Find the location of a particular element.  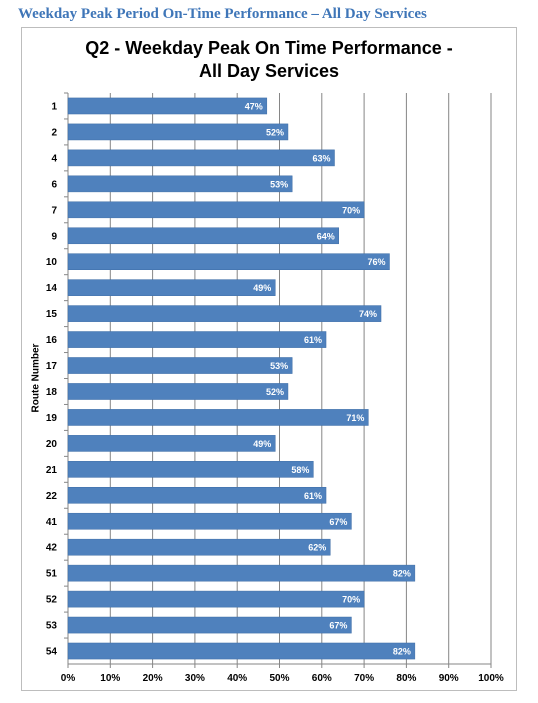

data-label: 62% is located at coordinates (317, 548).